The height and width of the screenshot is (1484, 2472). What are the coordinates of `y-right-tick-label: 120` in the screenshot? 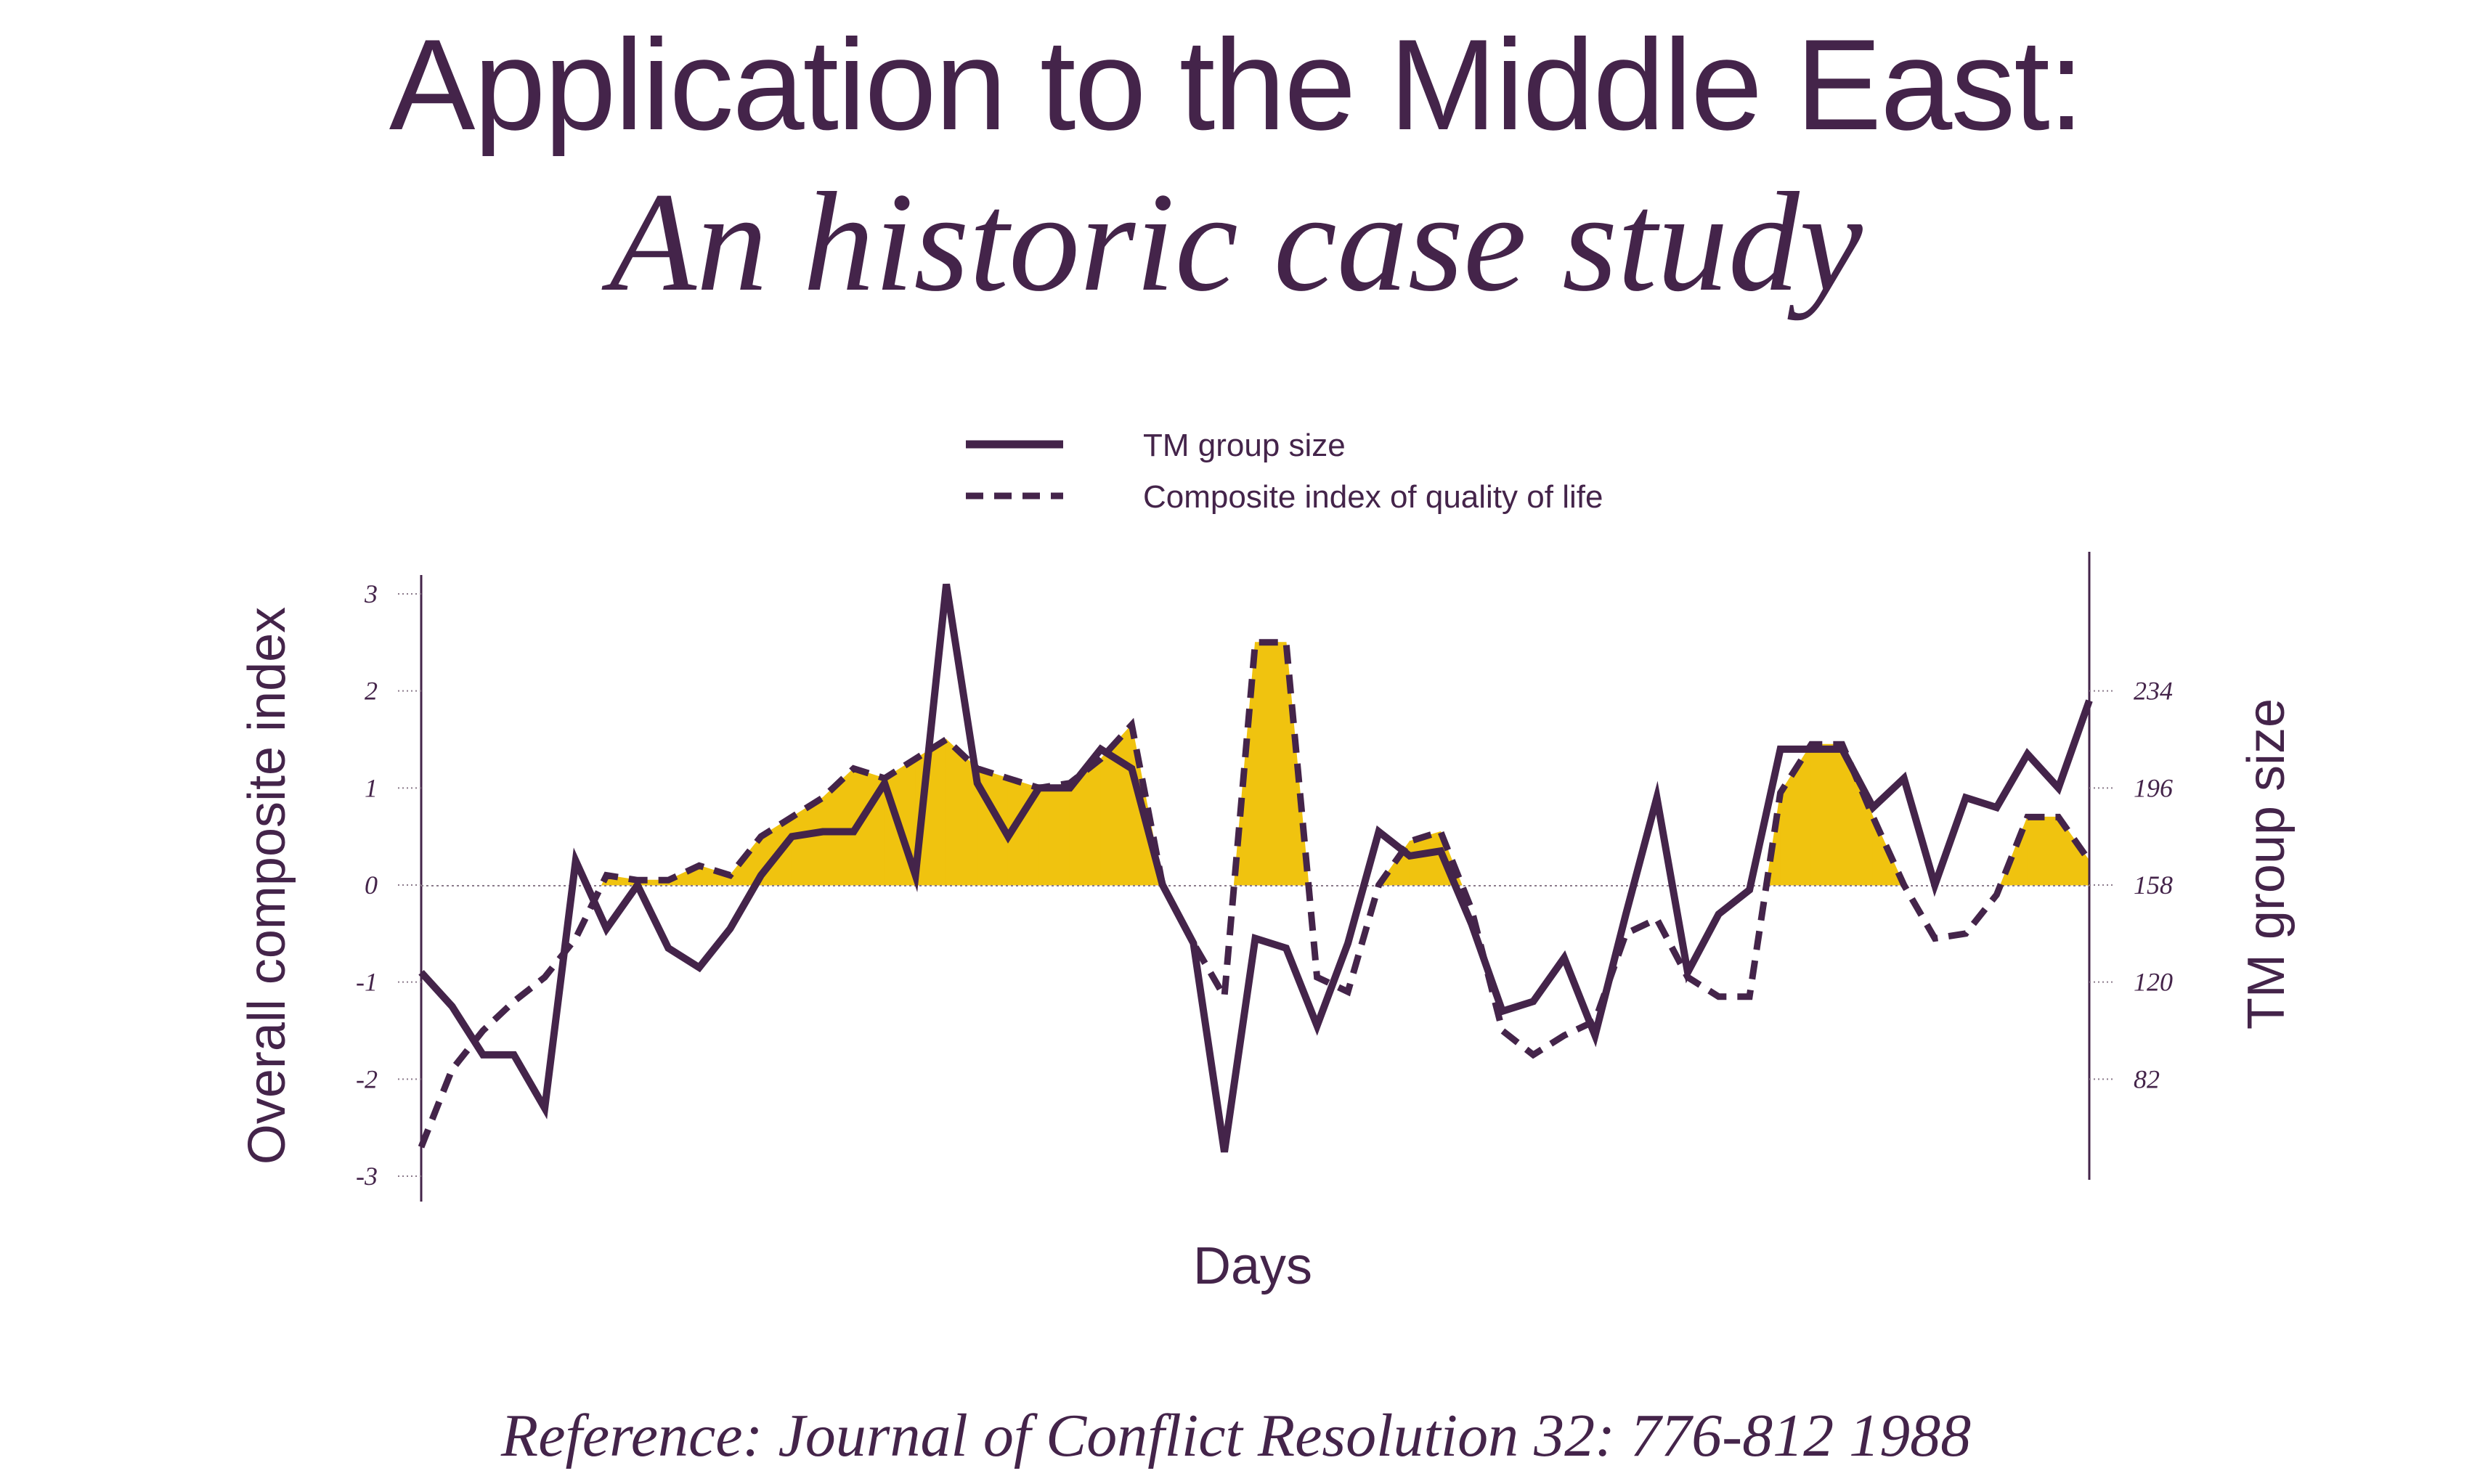 It's located at (2153, 982).